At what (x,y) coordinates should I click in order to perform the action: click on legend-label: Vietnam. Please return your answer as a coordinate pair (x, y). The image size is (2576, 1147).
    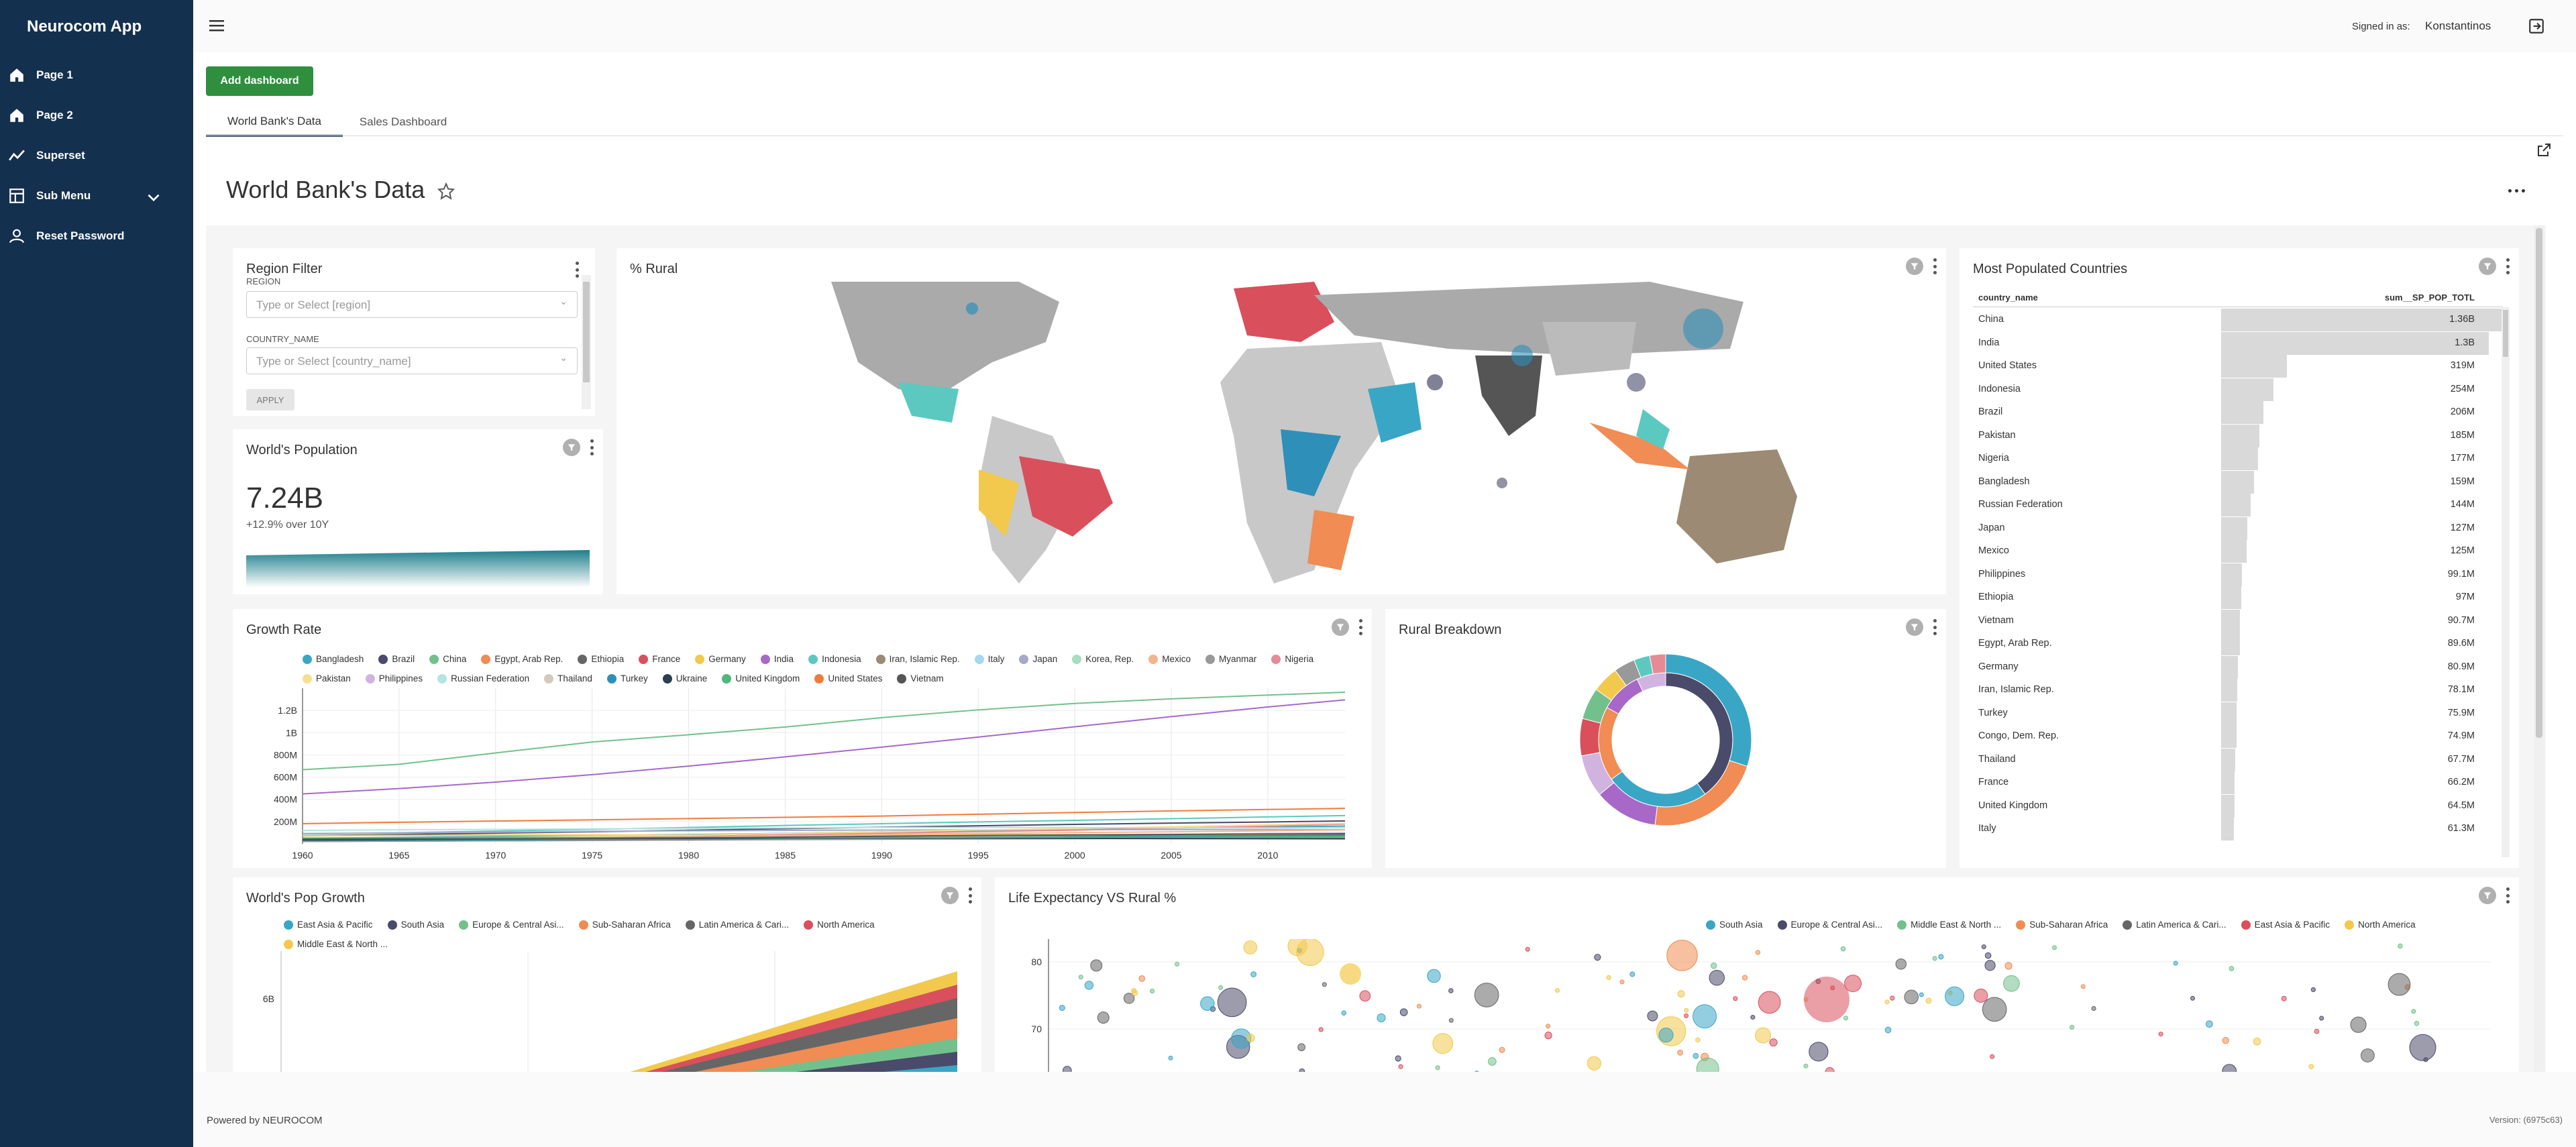
    Looking at the image, I should click on (927, 678).